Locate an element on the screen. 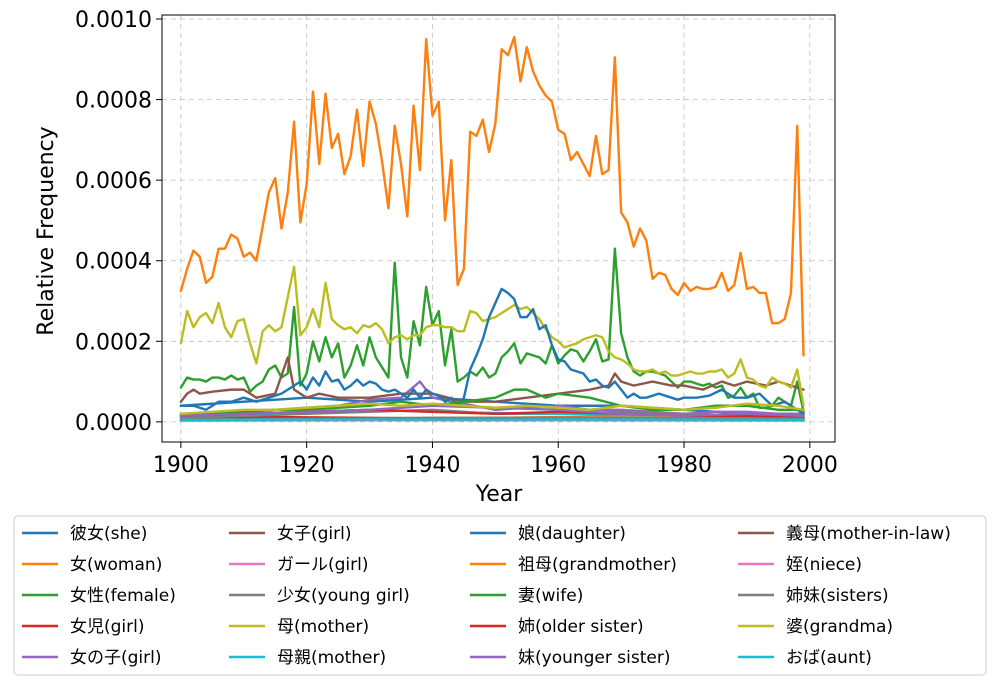 This screenshot has height=685, width=997. y-tick-label: 0.0006 is located at coordinates (113, 181).